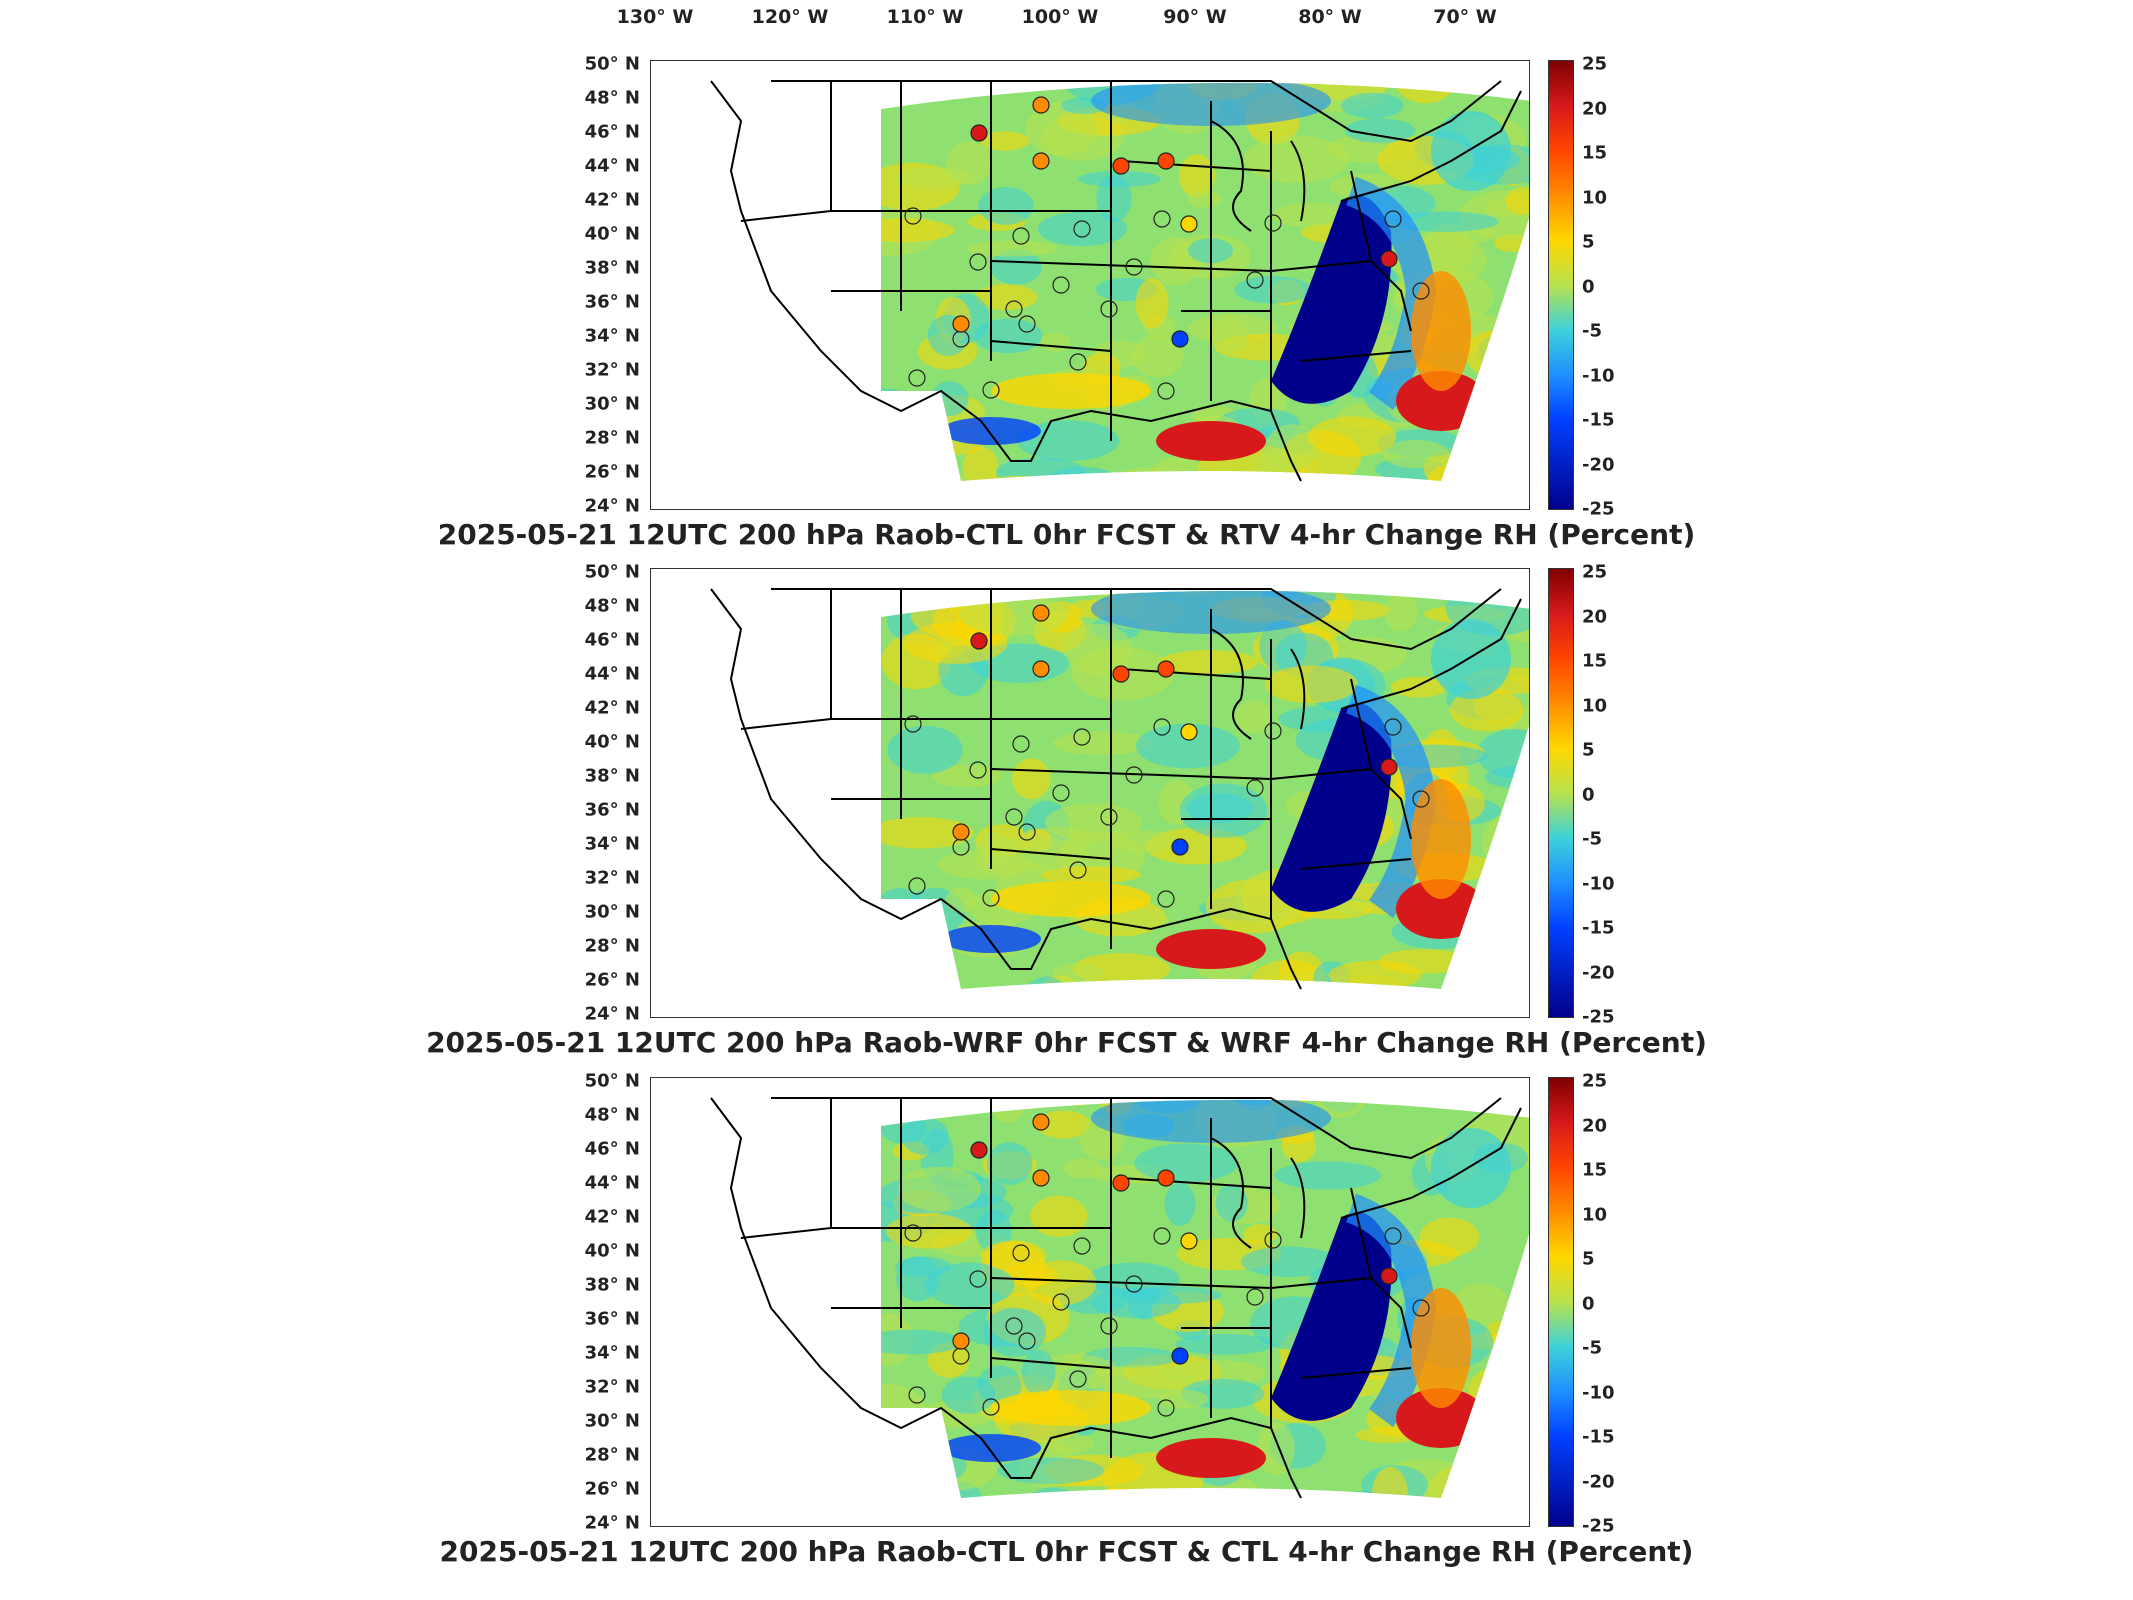 The height and width of the screenshot is (1600, 2133). Describe the element at coordinates (925, 17) in the screenshot. I see `longitude-label: 110° W` at that location.